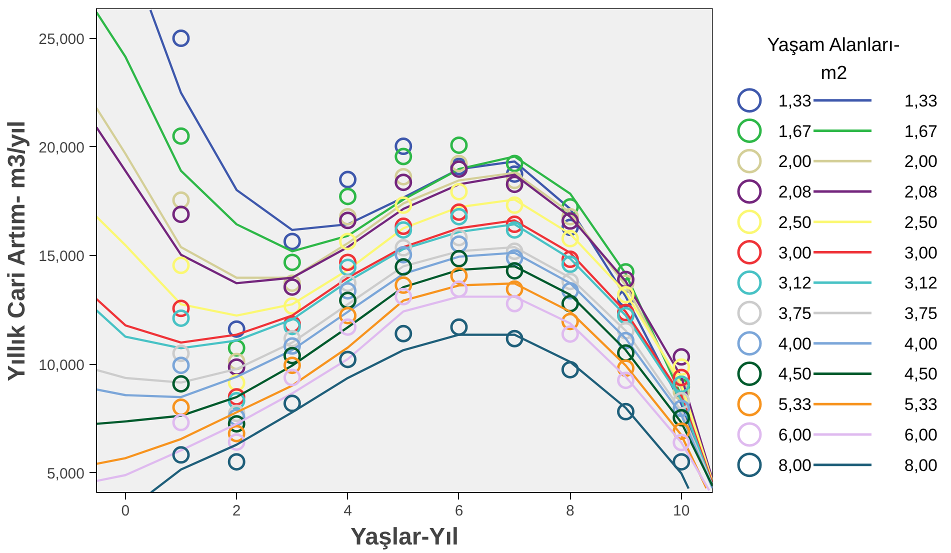 The image size is (951, 553). Describe the element at coordinates (65, 473) in the screenshot. I see `y-tick-label: 5,000` at that location.